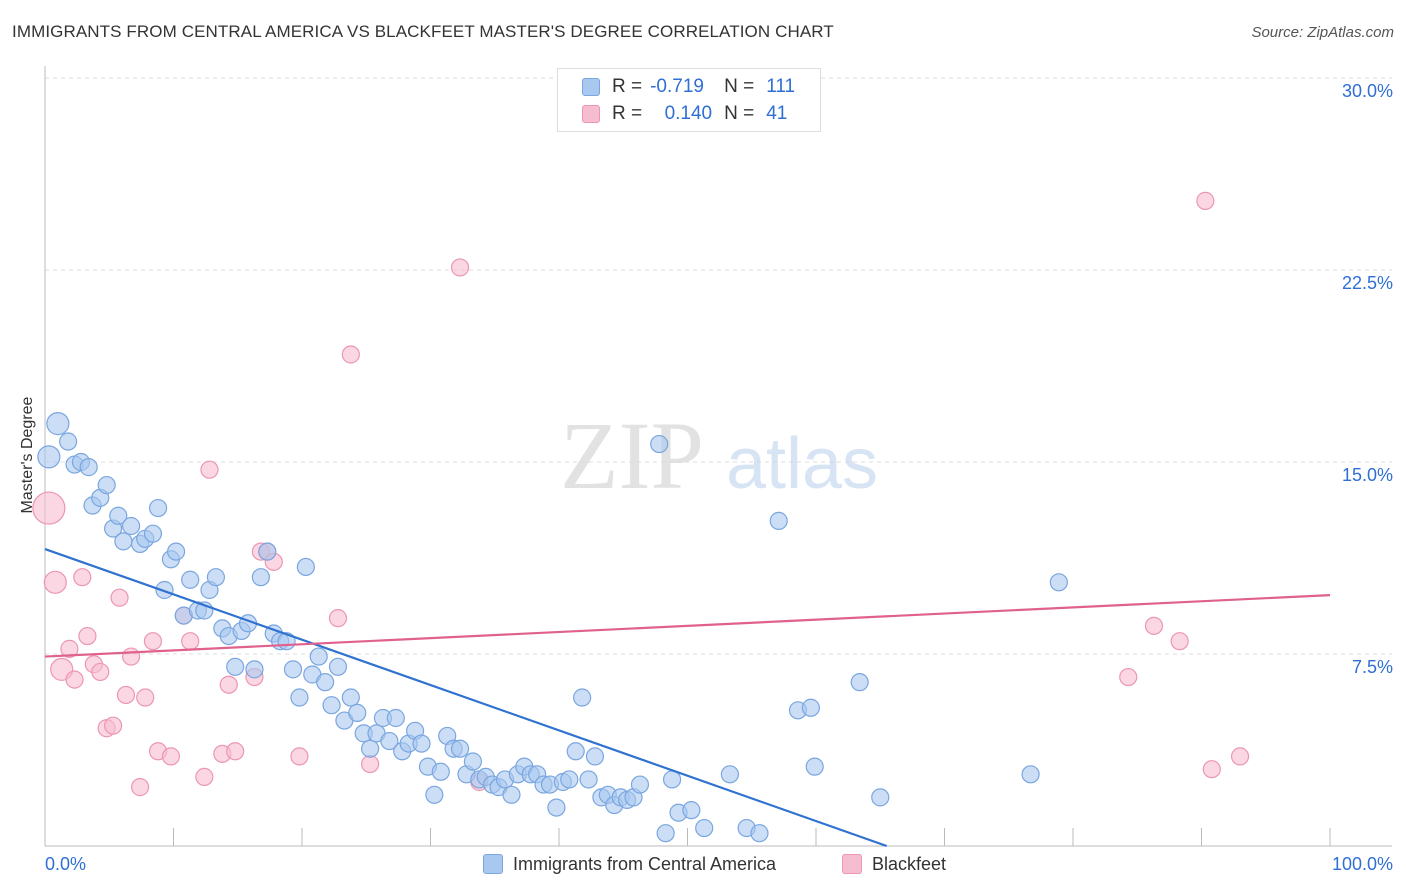 Image resolution: width=1406 pixels, height=892 pixels. Describe the element at coordinates (852, 864) in the screenshot. I see `legend-swatch-pink` at that location.